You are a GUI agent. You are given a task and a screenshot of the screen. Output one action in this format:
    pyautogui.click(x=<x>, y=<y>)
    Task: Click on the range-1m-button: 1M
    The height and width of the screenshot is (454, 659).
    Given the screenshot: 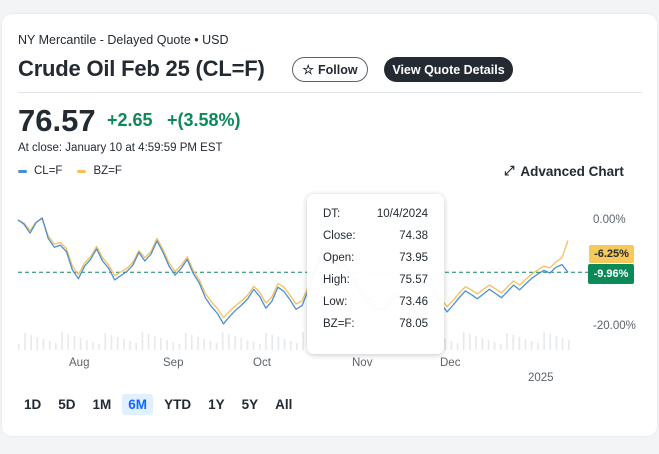 What is the action you would take?
    pyautogui.click(x=102, y=404)
    